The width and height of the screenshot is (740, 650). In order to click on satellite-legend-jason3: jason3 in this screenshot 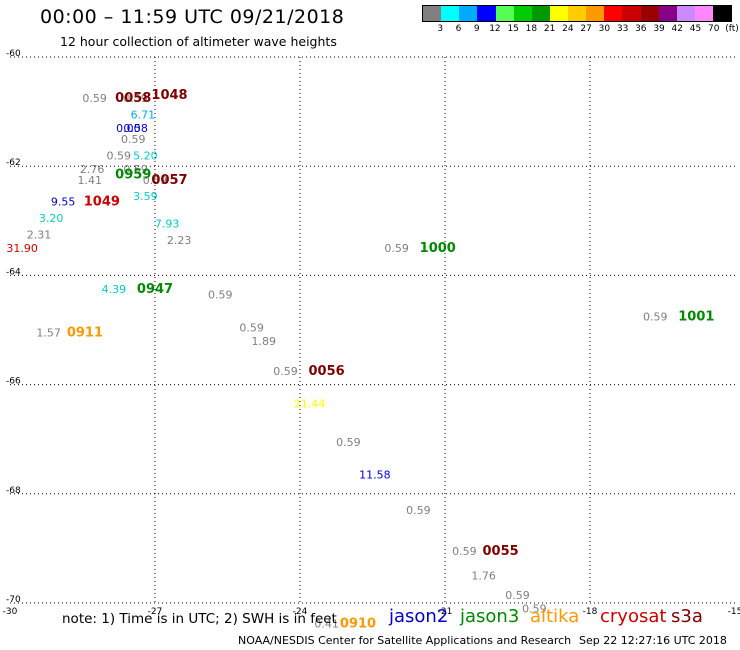, I will do `click(490, 616)`.